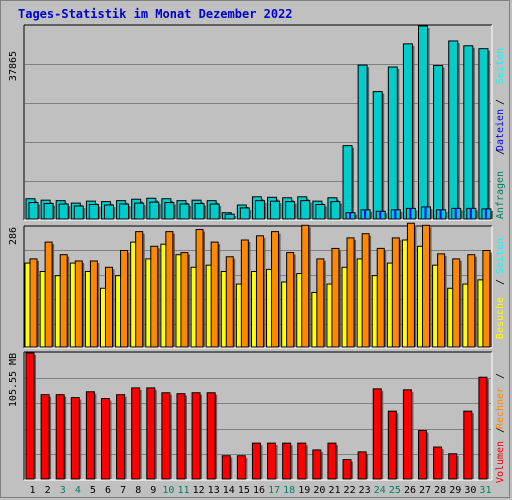  What do you see at coordinates (33, 490) in the screenshot?
I see `x-tick-label: 1` at bounding box center [33, 490].